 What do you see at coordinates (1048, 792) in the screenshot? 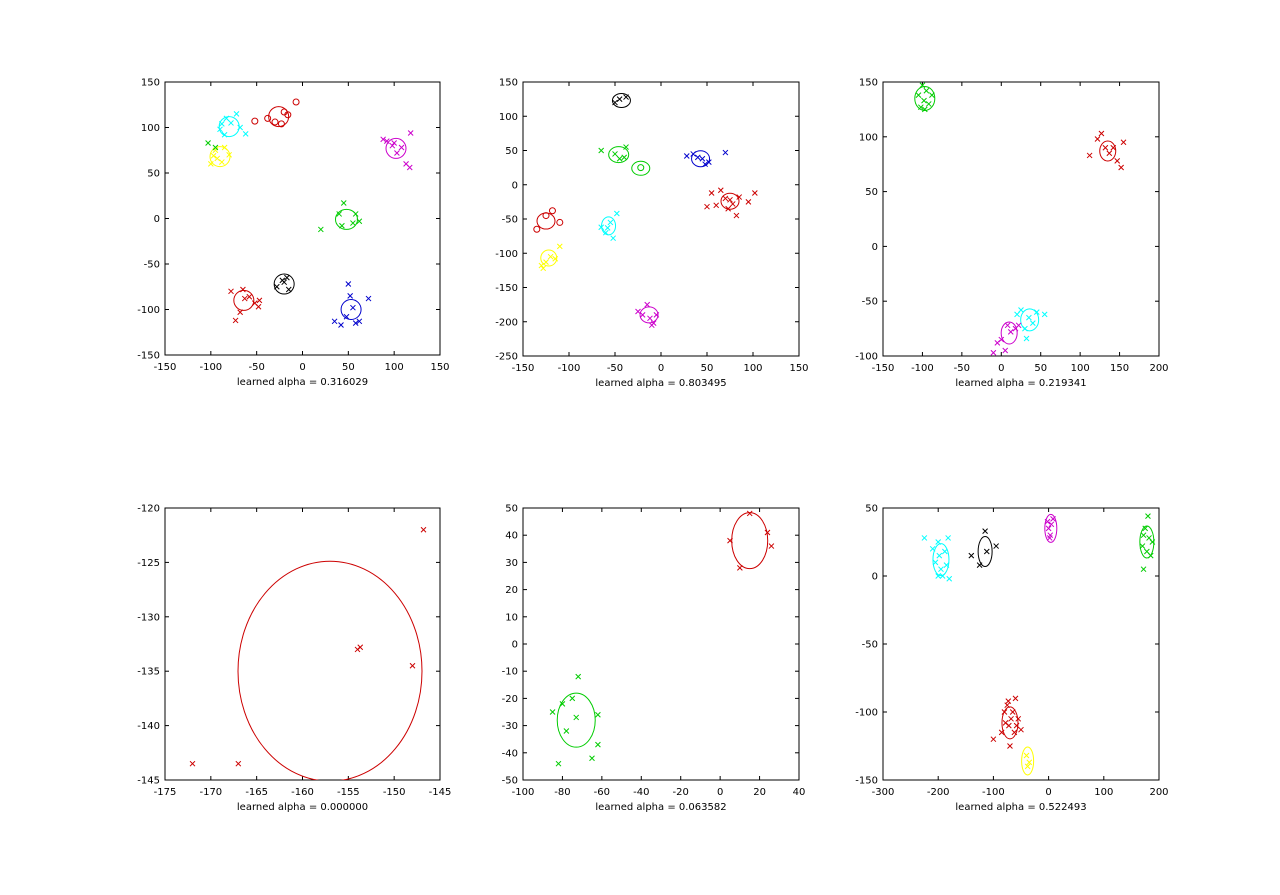
I see `x-tick-label: 0` at bounding box center [1048, 792].